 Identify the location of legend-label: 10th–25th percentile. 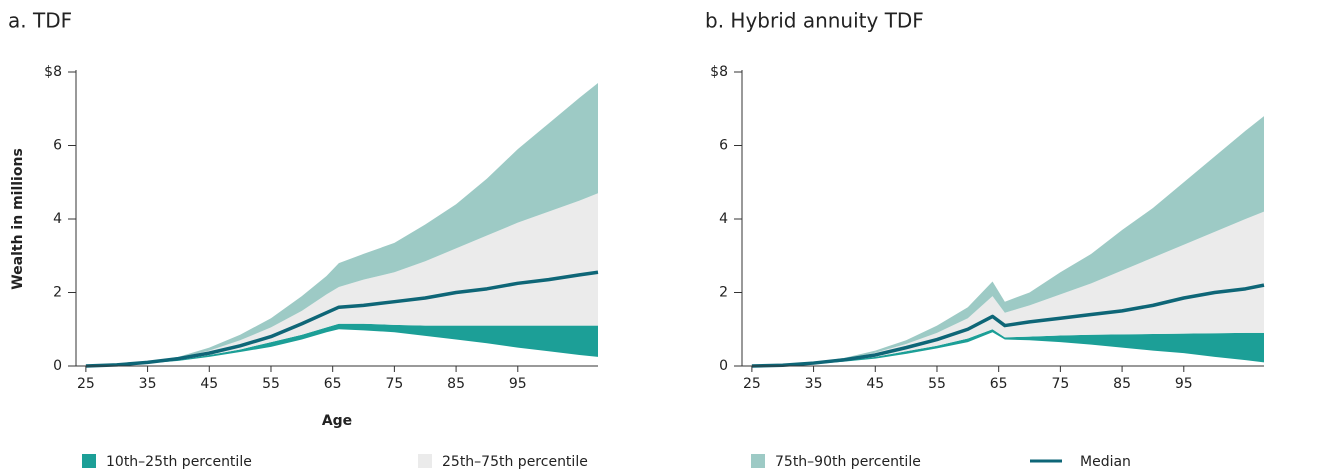
(179, 462).